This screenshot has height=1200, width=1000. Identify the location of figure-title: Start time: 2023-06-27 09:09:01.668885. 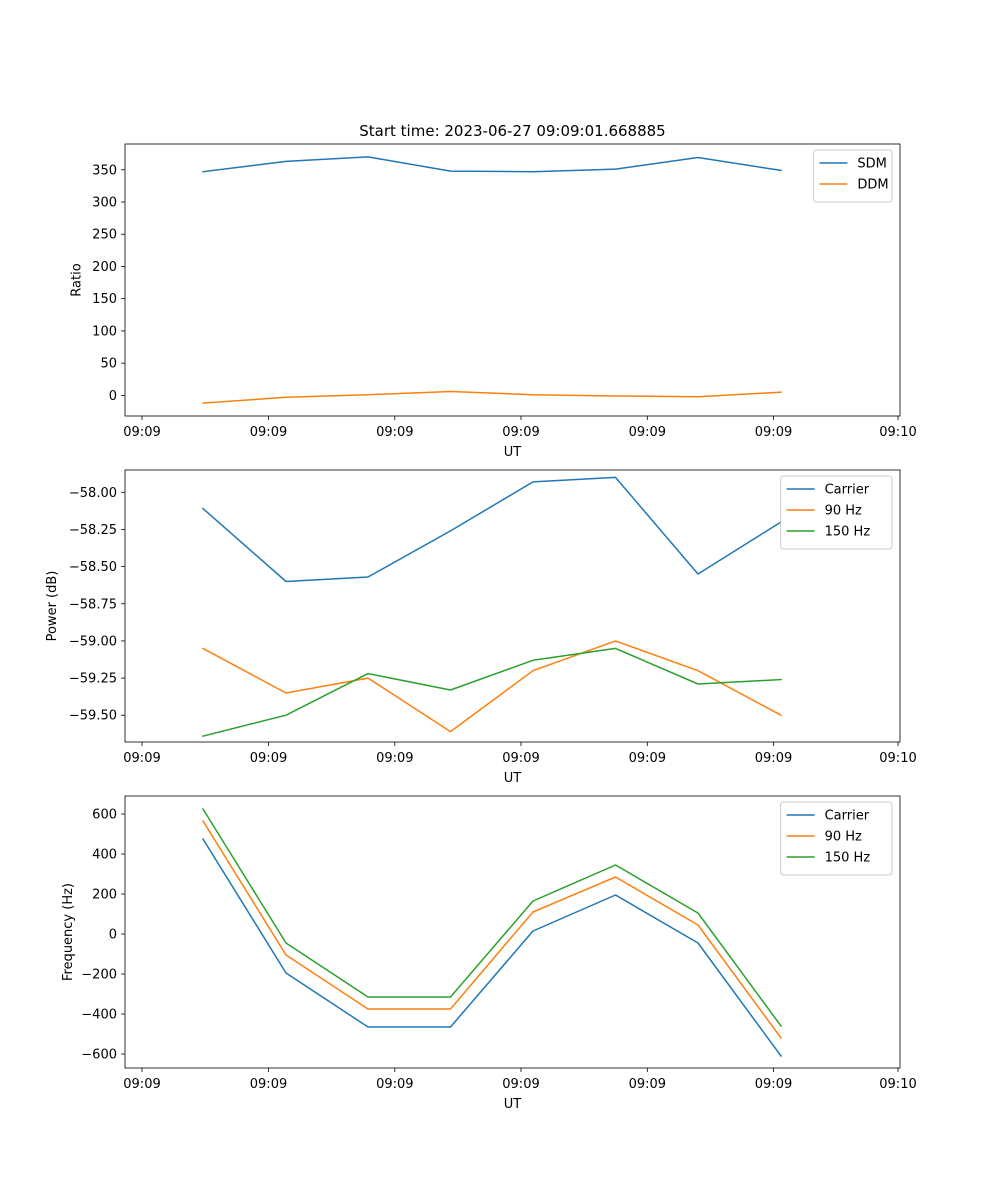
(512, 131).